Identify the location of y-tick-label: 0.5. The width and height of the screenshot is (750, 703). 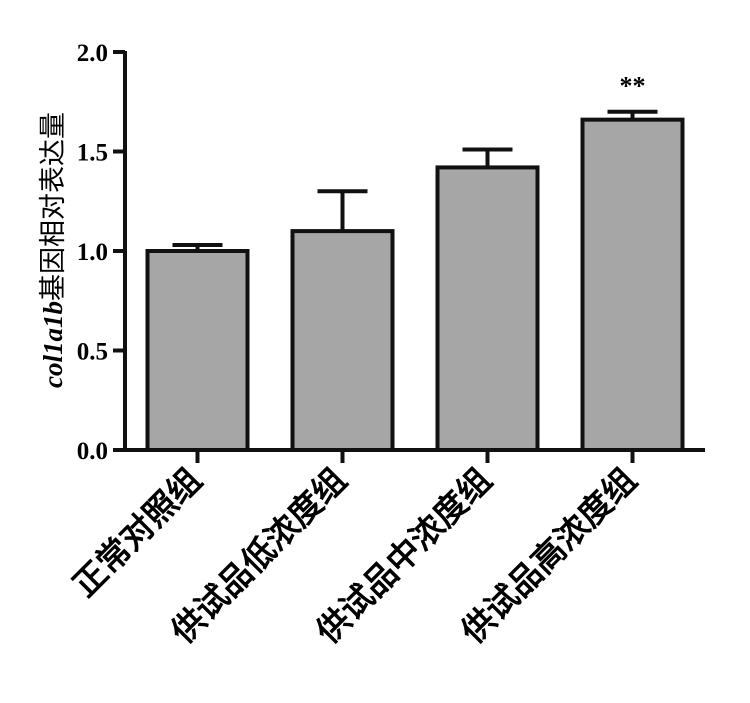
(92, 352).